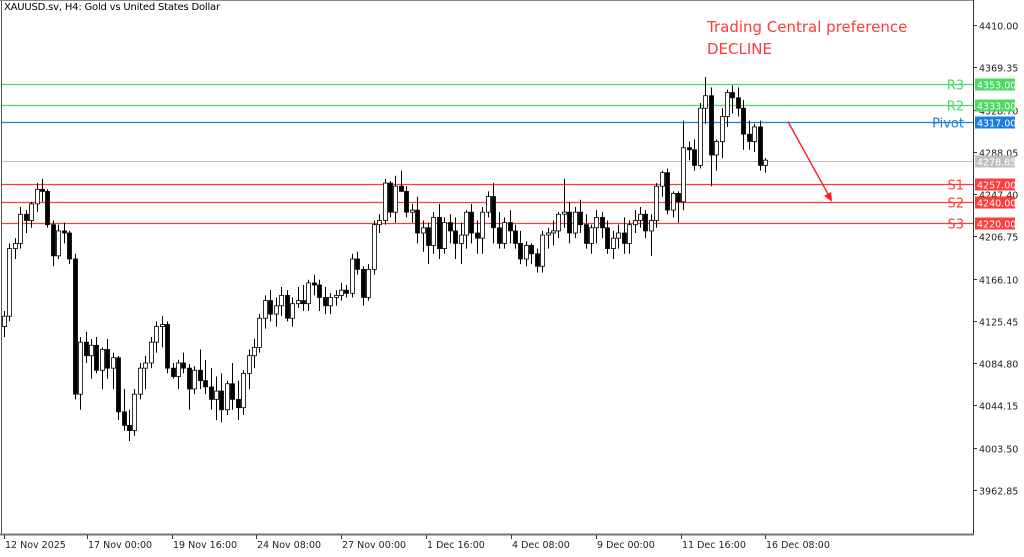 The image size is (1024, 557). What do you see at coordinates (998, 27) in the screenshot?
I see `price-tick-label: 4410.00` at bounding box center [998, 27].